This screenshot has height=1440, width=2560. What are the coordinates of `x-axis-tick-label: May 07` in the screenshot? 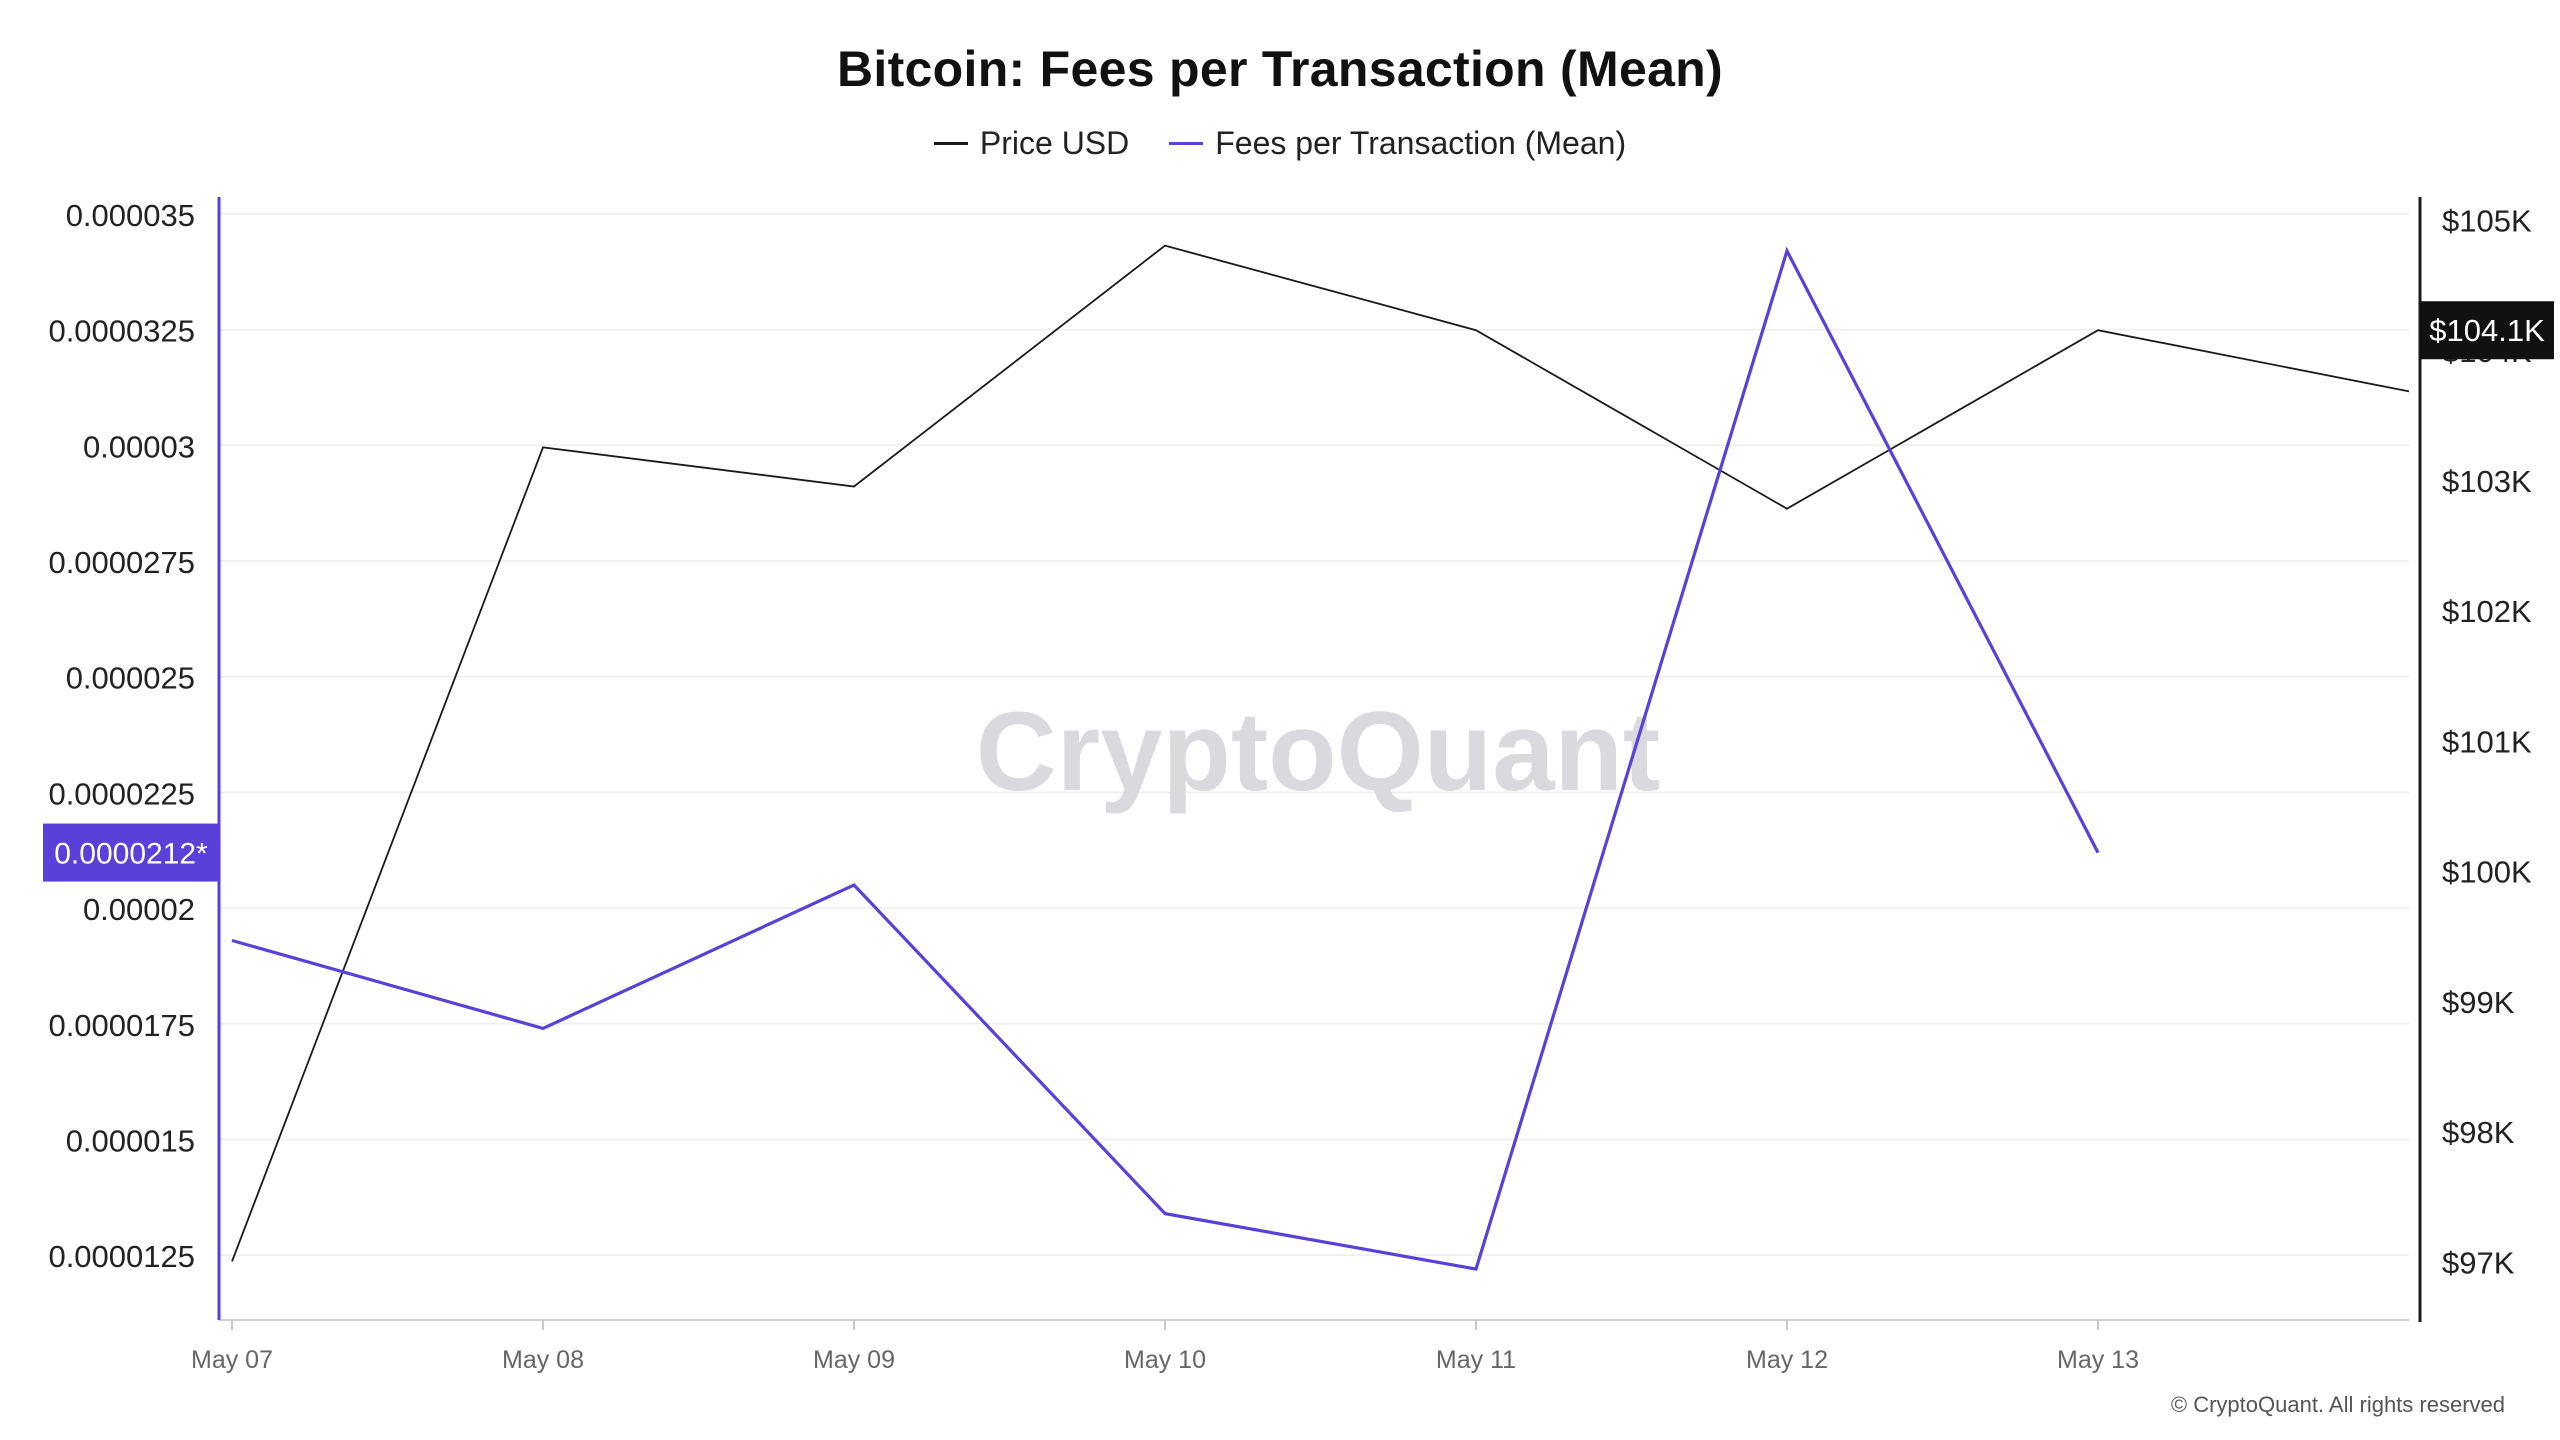 It's located at (232, 1360).